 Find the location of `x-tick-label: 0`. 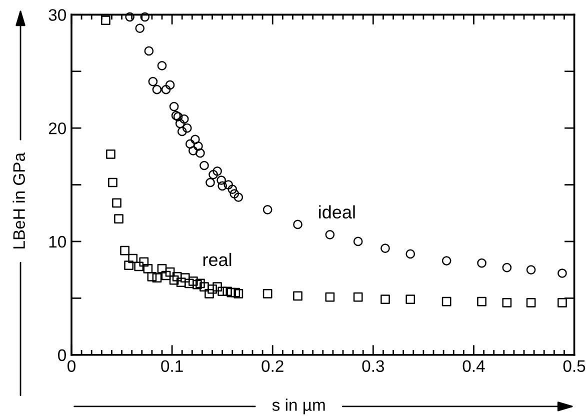

x-tick-label: 0 is located at coordinates (72, 366).